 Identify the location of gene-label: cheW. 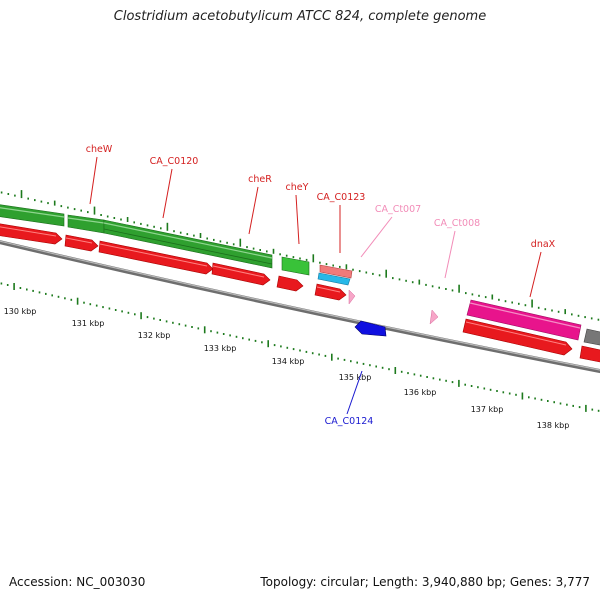
(99, 149).